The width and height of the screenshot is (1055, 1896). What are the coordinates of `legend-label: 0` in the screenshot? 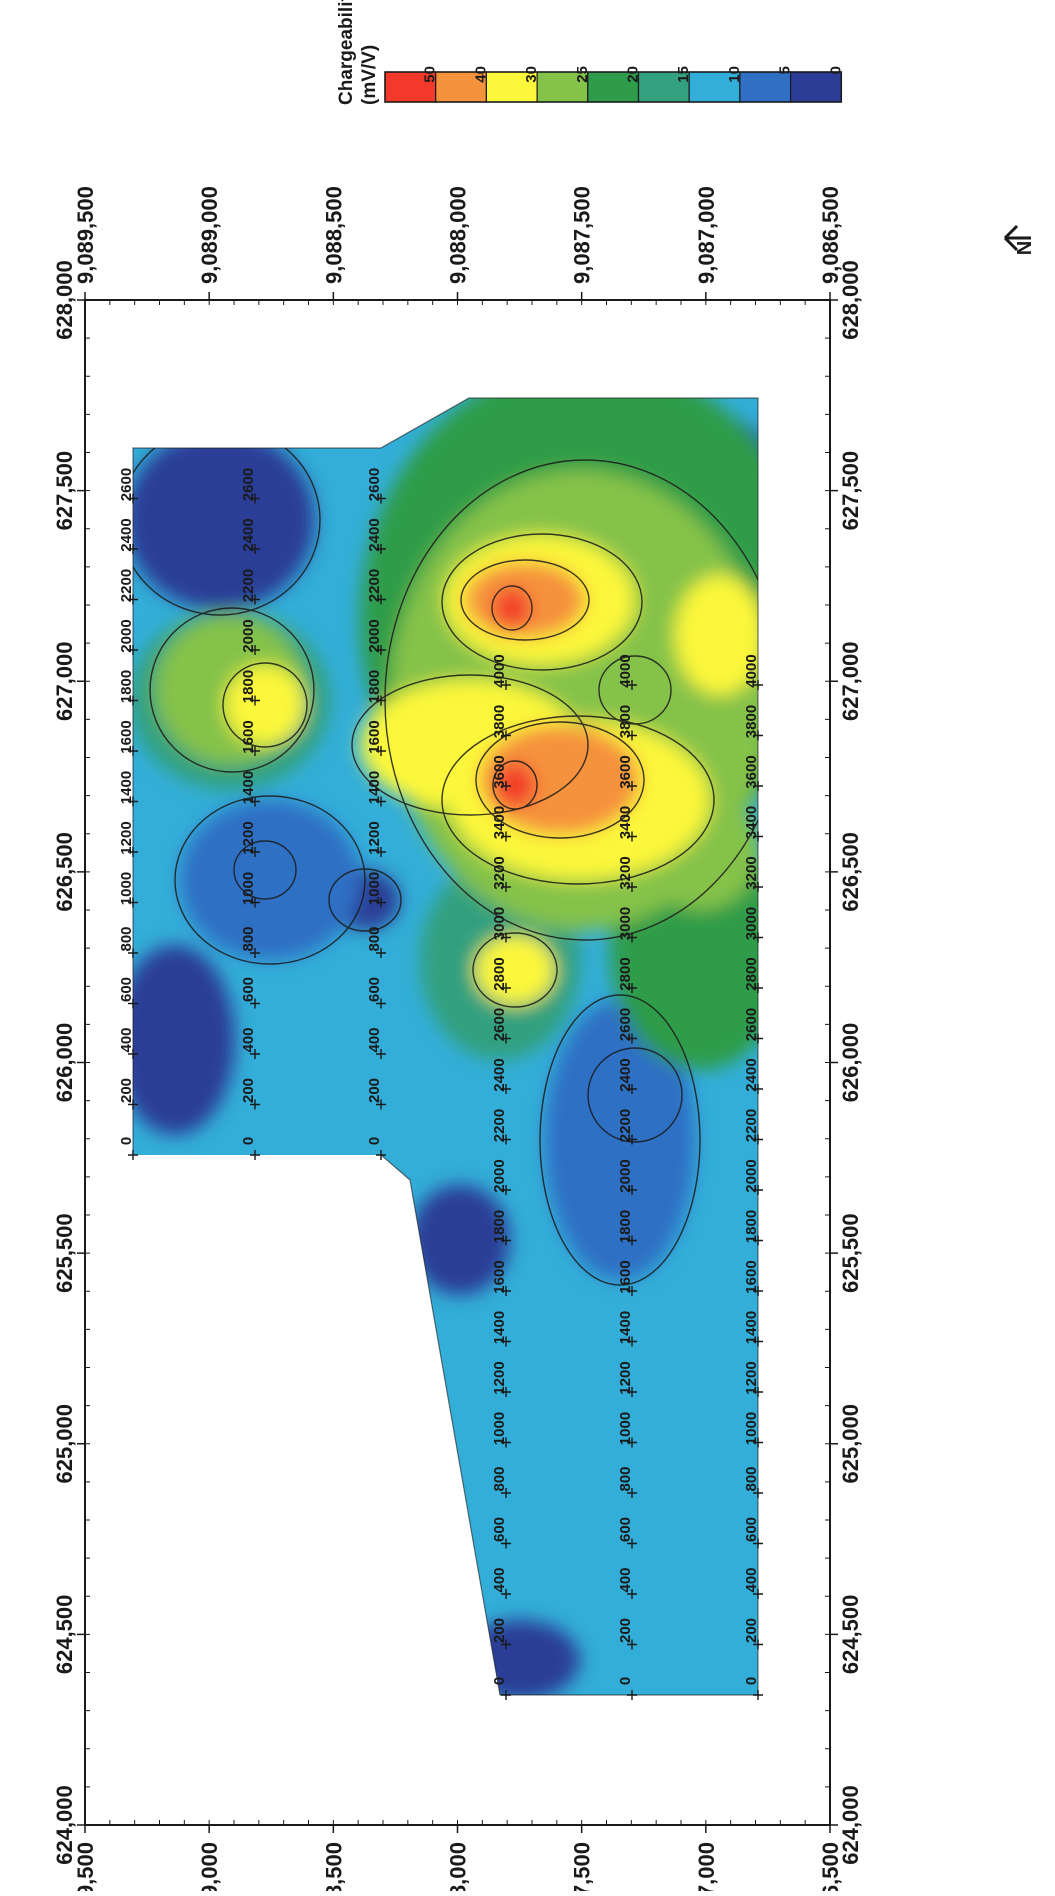 It's located at (835, 70).